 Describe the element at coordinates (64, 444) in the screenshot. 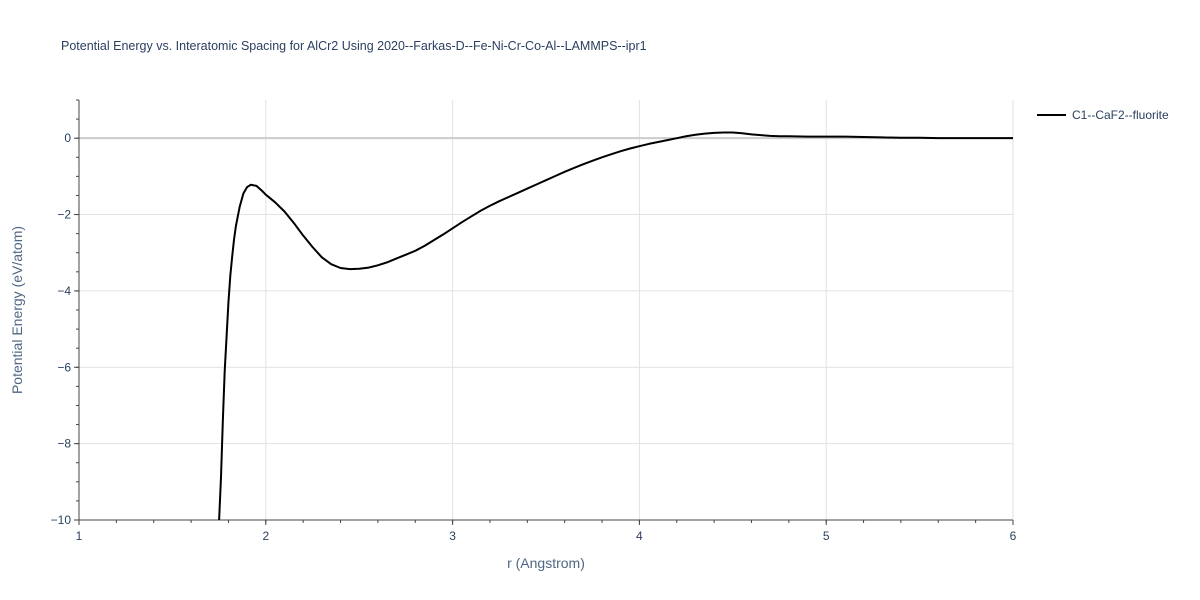

I see `y-tick-label: −8` at that location.